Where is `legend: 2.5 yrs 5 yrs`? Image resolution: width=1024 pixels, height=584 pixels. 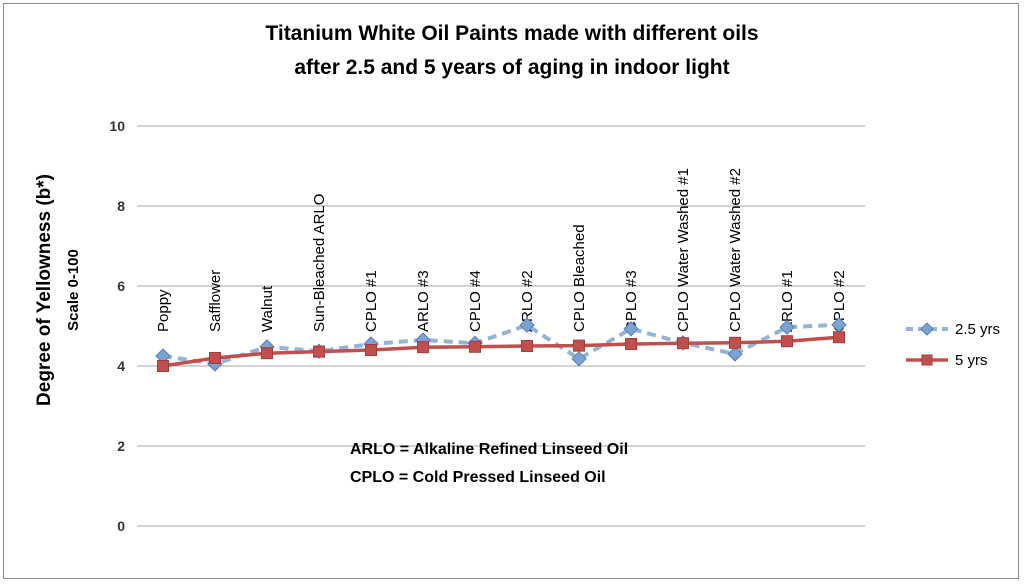 legend: 2.5 yrs 5 yrs is located at coordinates (953, 345).